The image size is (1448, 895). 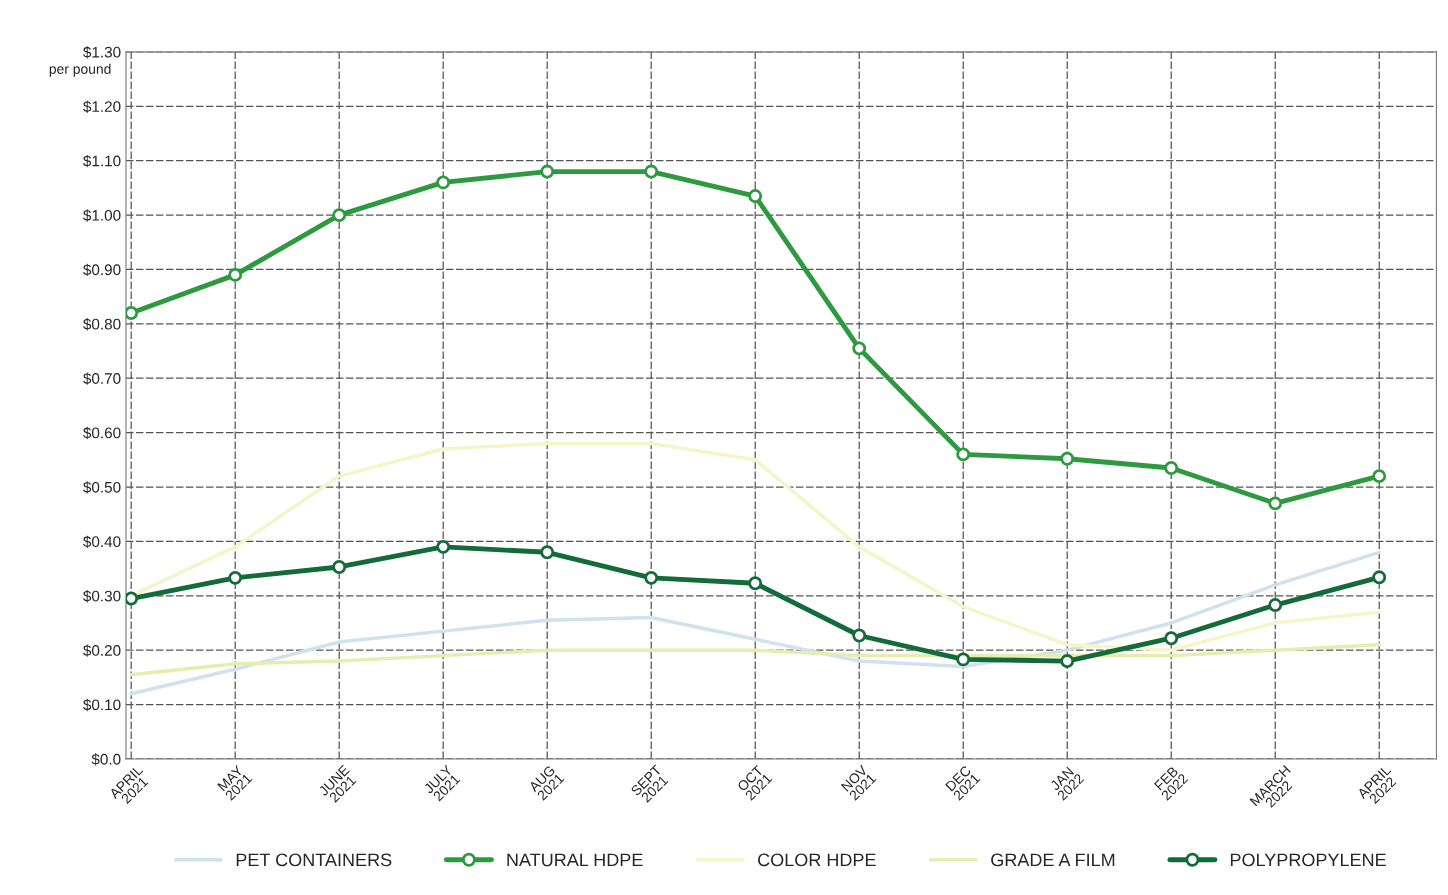 I want to click on y-tick-label: $0.30, so click(x=102, y=596).